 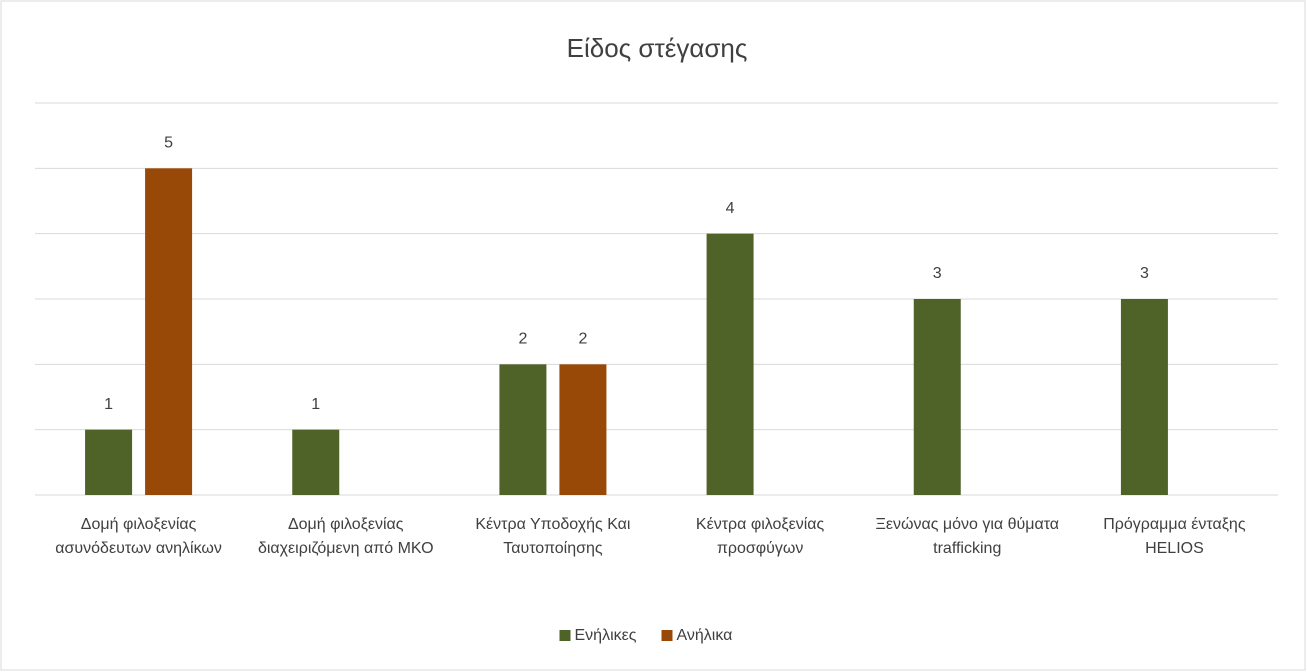 What do you see at coordinates (345, 536) in the screenshot?
I see `x-tick-label: Δομή φιλοξενίας διαχειριζόμενη από ΜΚΟ` at bounding box center [345, 536].